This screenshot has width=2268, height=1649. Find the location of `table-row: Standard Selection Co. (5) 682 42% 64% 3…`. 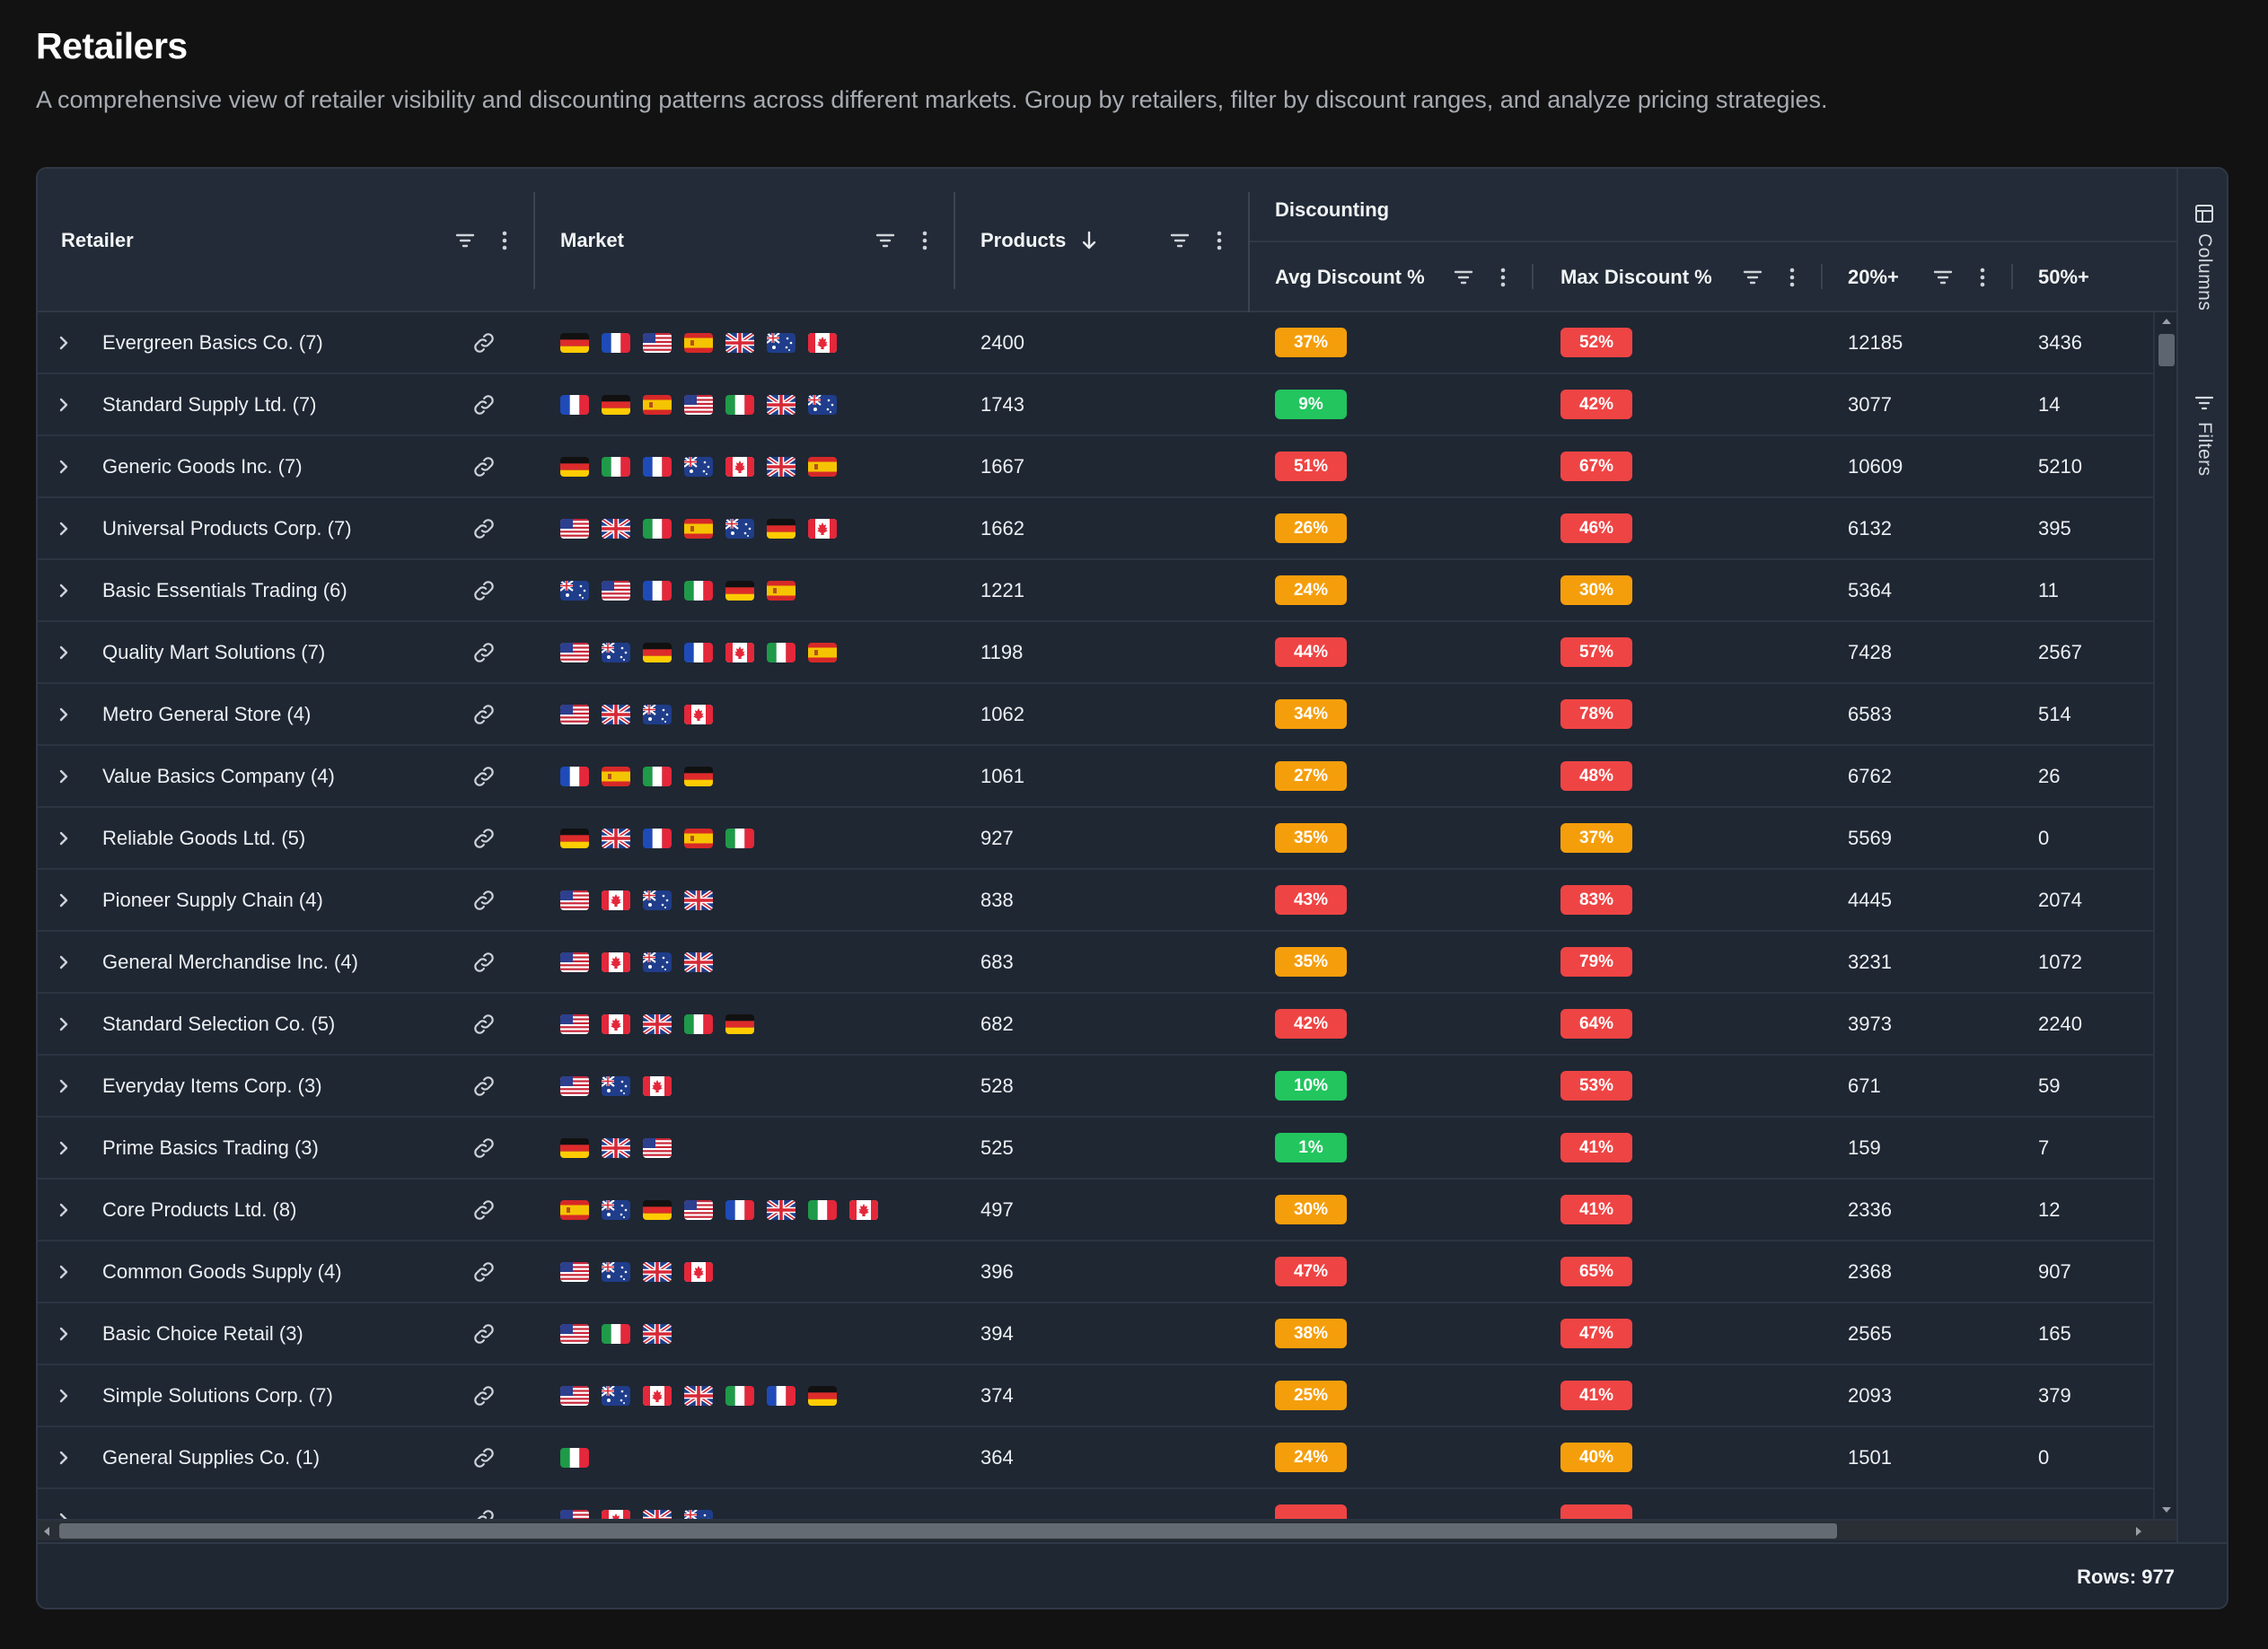

table-row: Standard Selection Co. (5) 682 42% 64% 3… is located at coordinates (1095, 1025).